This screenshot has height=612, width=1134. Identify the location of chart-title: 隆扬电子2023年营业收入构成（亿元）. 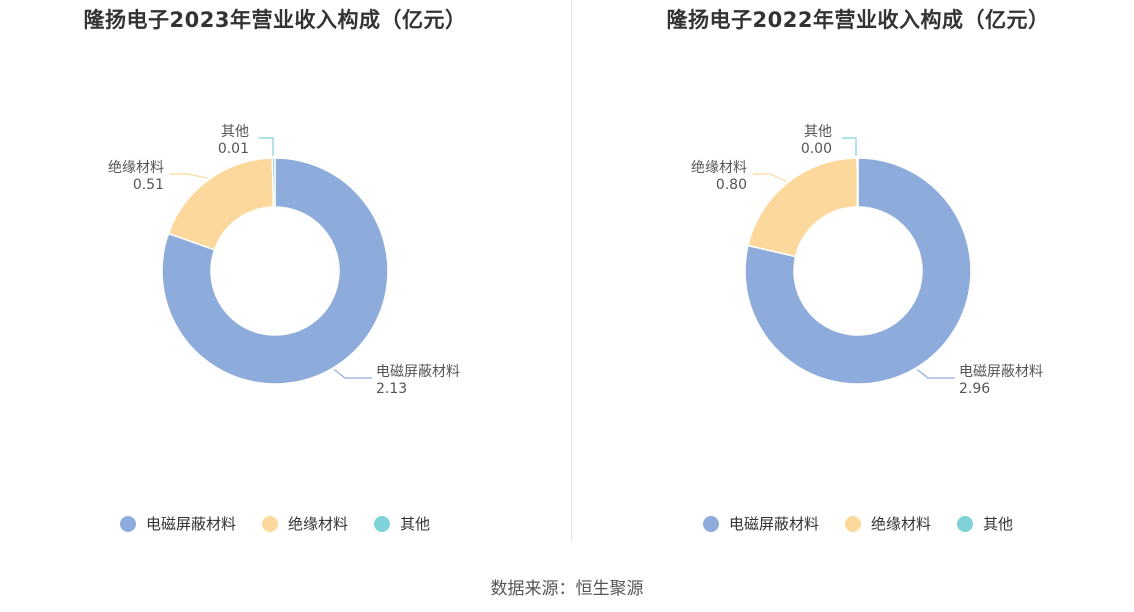
(275, 20).